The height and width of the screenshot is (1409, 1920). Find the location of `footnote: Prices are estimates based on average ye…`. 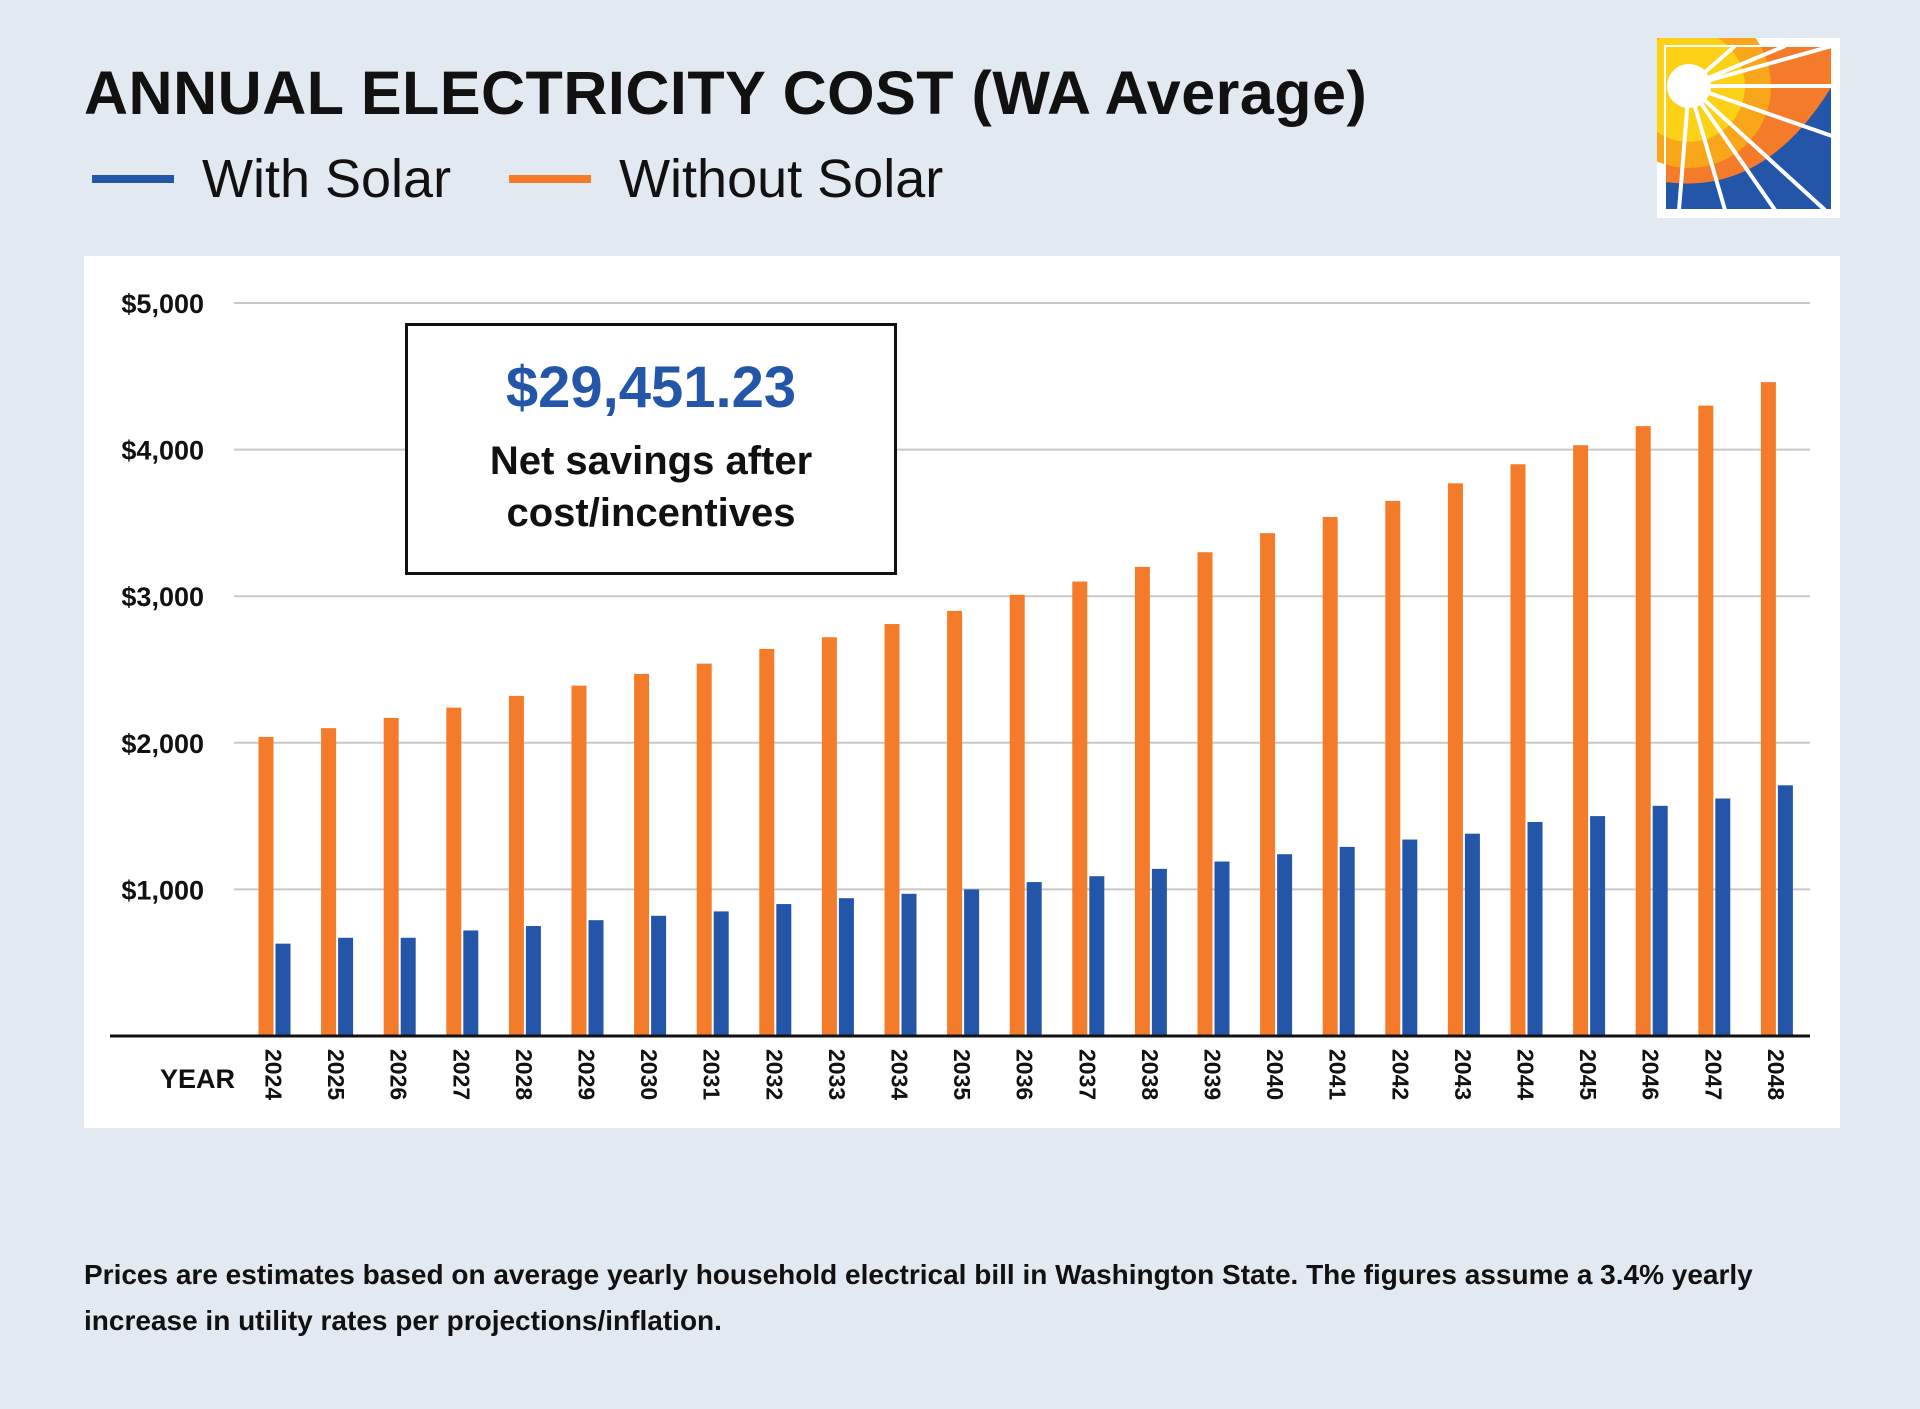

footnote: Prices are estimates based on average ye… is located at coordinates (918, 1297).